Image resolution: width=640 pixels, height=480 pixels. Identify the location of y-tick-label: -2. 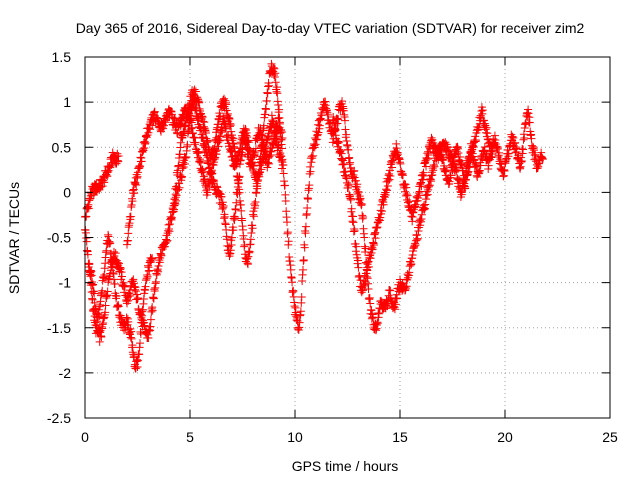
(65, 373).